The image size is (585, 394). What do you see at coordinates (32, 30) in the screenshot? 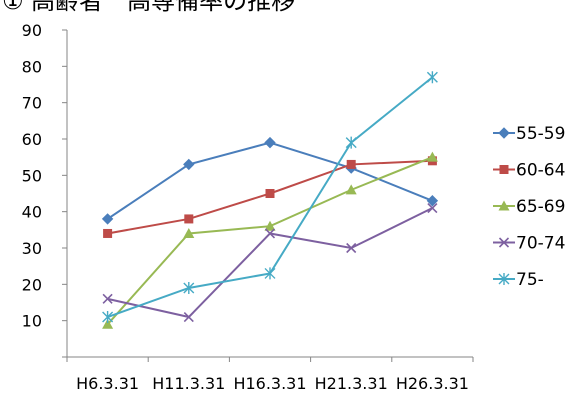
I see `y-tick-label: 90` at bounding box center [32, 30].